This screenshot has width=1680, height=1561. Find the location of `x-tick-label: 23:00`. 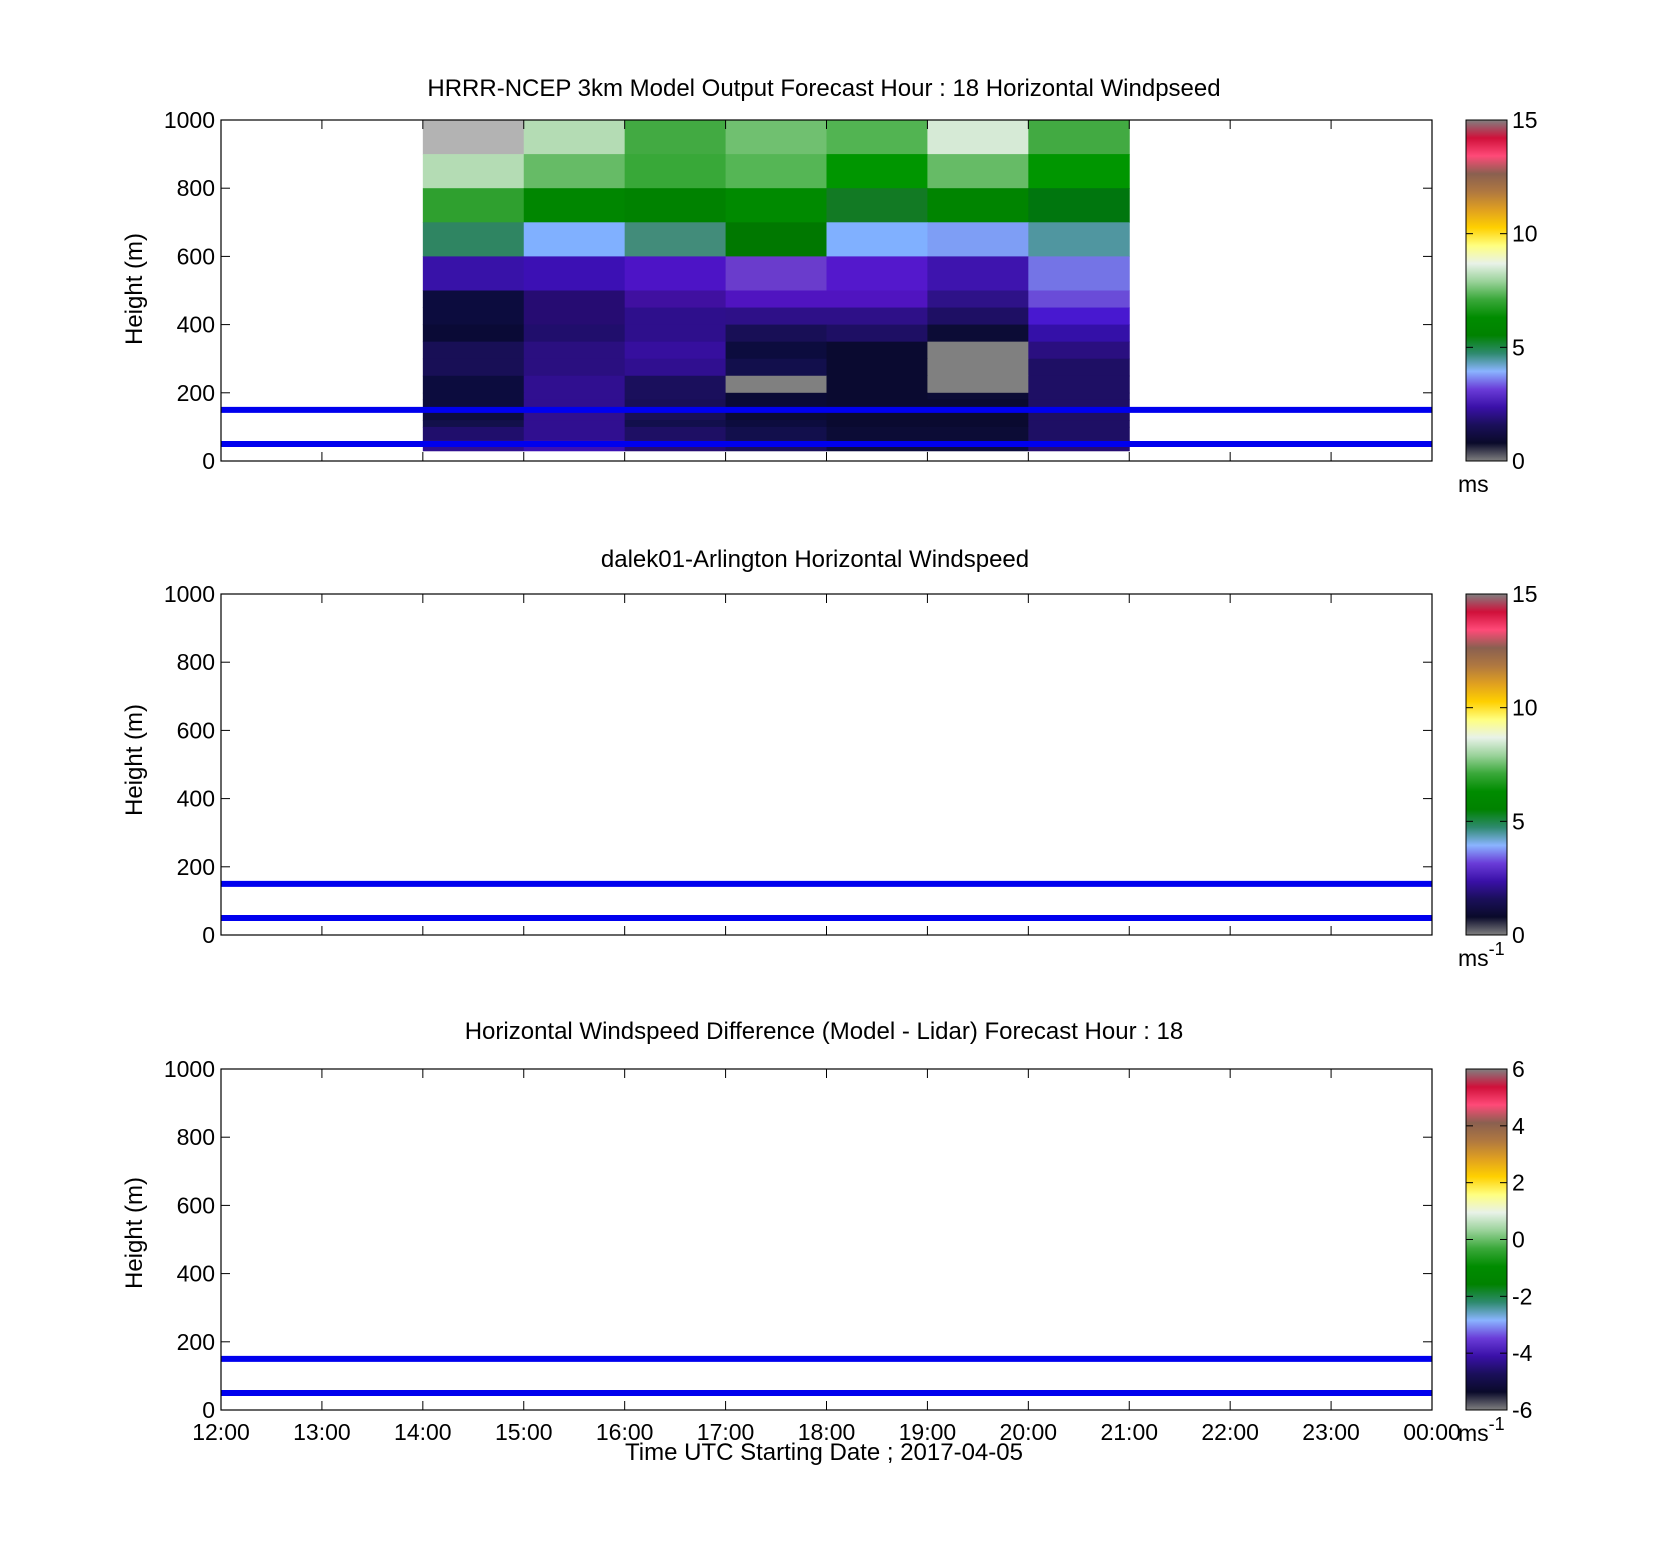

x-tick-label: 23:00 is located at coordinates (1331, 1432).